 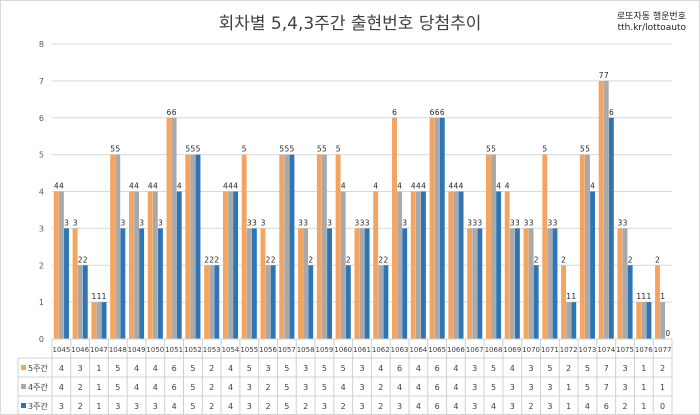 I want to click on x-tick-label: 1072, so click(x=569, y=350).